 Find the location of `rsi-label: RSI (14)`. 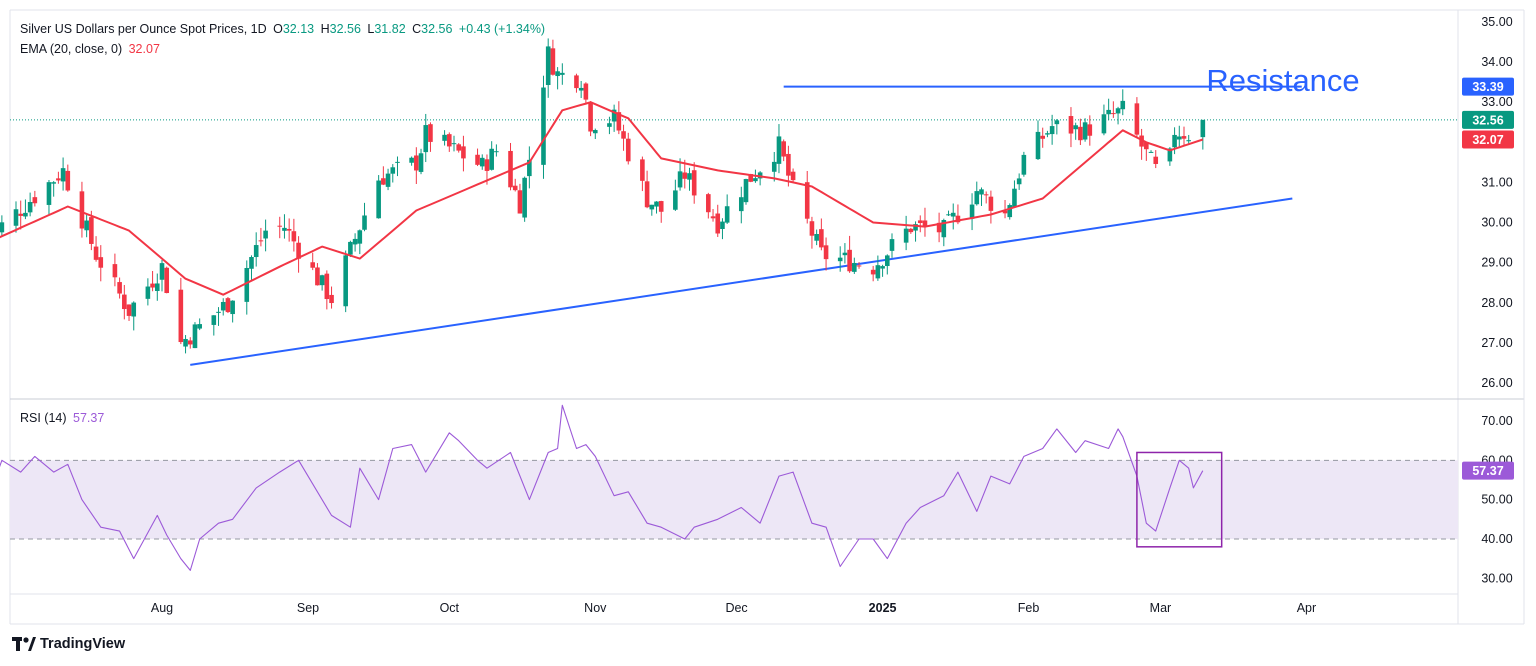

rsi-label: RSI (14) is located at coordinates (43, 418).